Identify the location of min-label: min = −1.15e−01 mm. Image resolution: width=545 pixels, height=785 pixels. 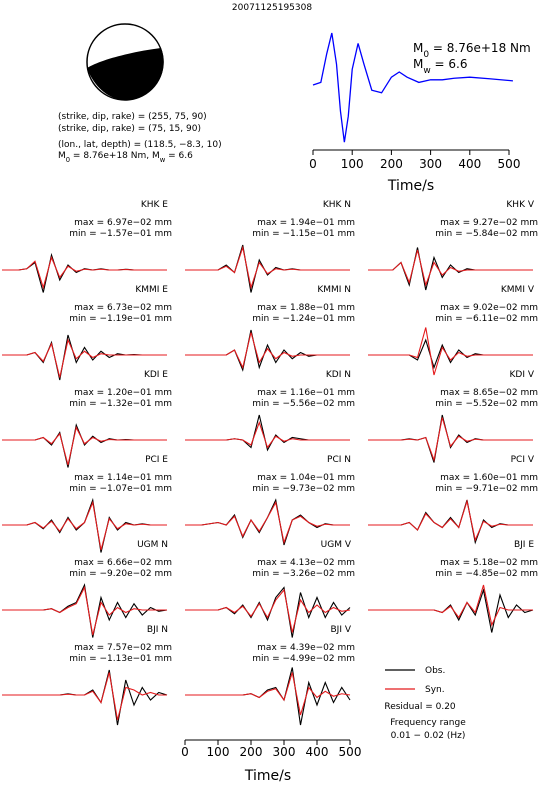
(303, 234).